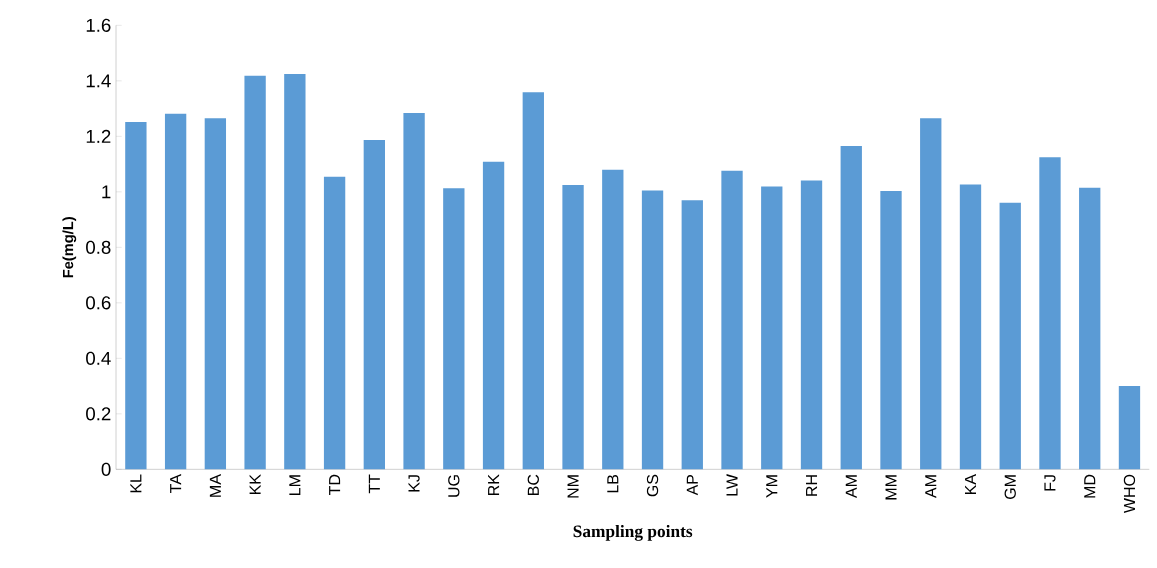  I want to click on x-tick-label: WHO, so click(1129, 494).